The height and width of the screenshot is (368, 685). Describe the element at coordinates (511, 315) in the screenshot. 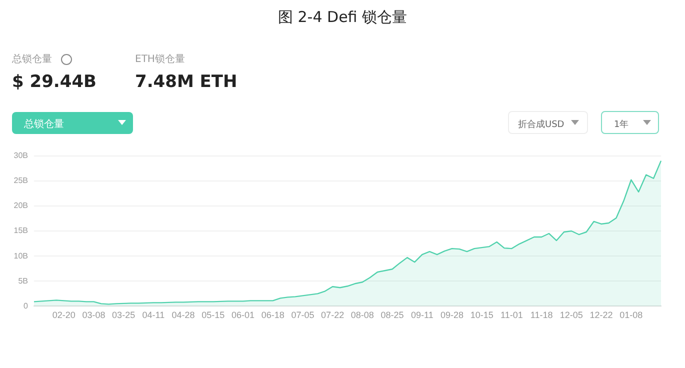

I see `x-tick-label: 11-01` at that location.